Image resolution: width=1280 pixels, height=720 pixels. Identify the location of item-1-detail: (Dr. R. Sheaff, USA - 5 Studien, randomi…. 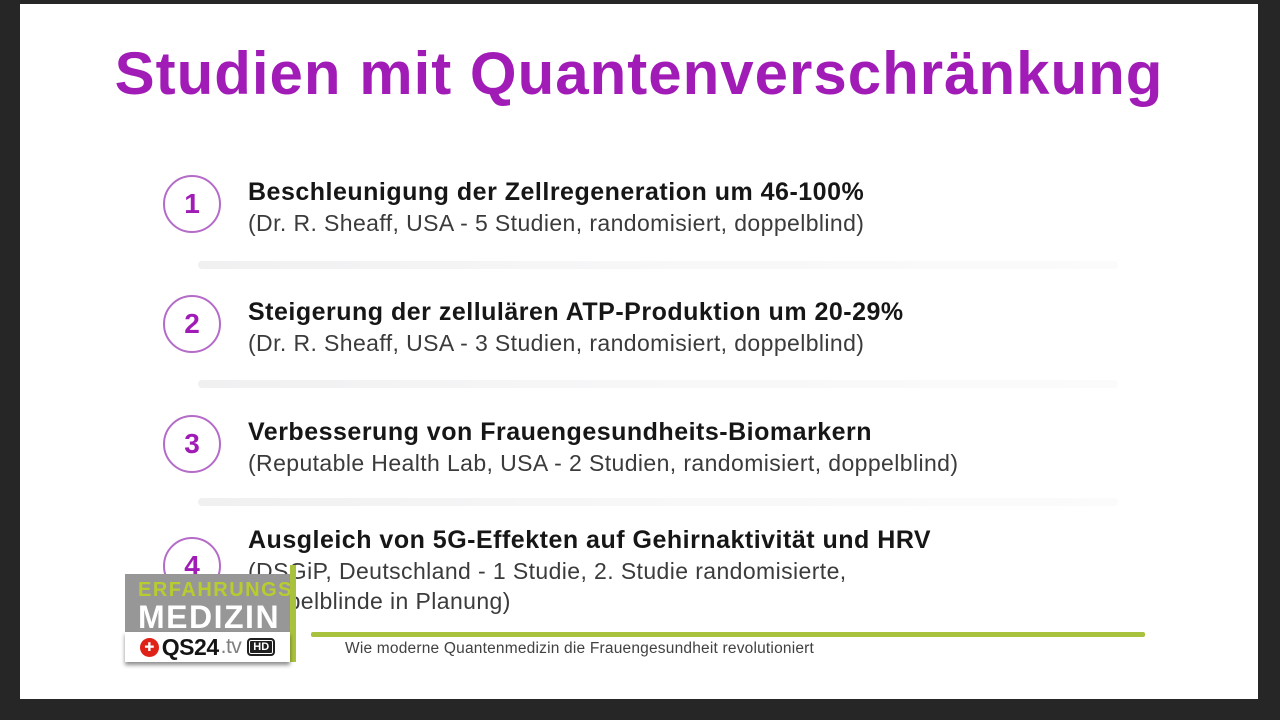
(556, 223).